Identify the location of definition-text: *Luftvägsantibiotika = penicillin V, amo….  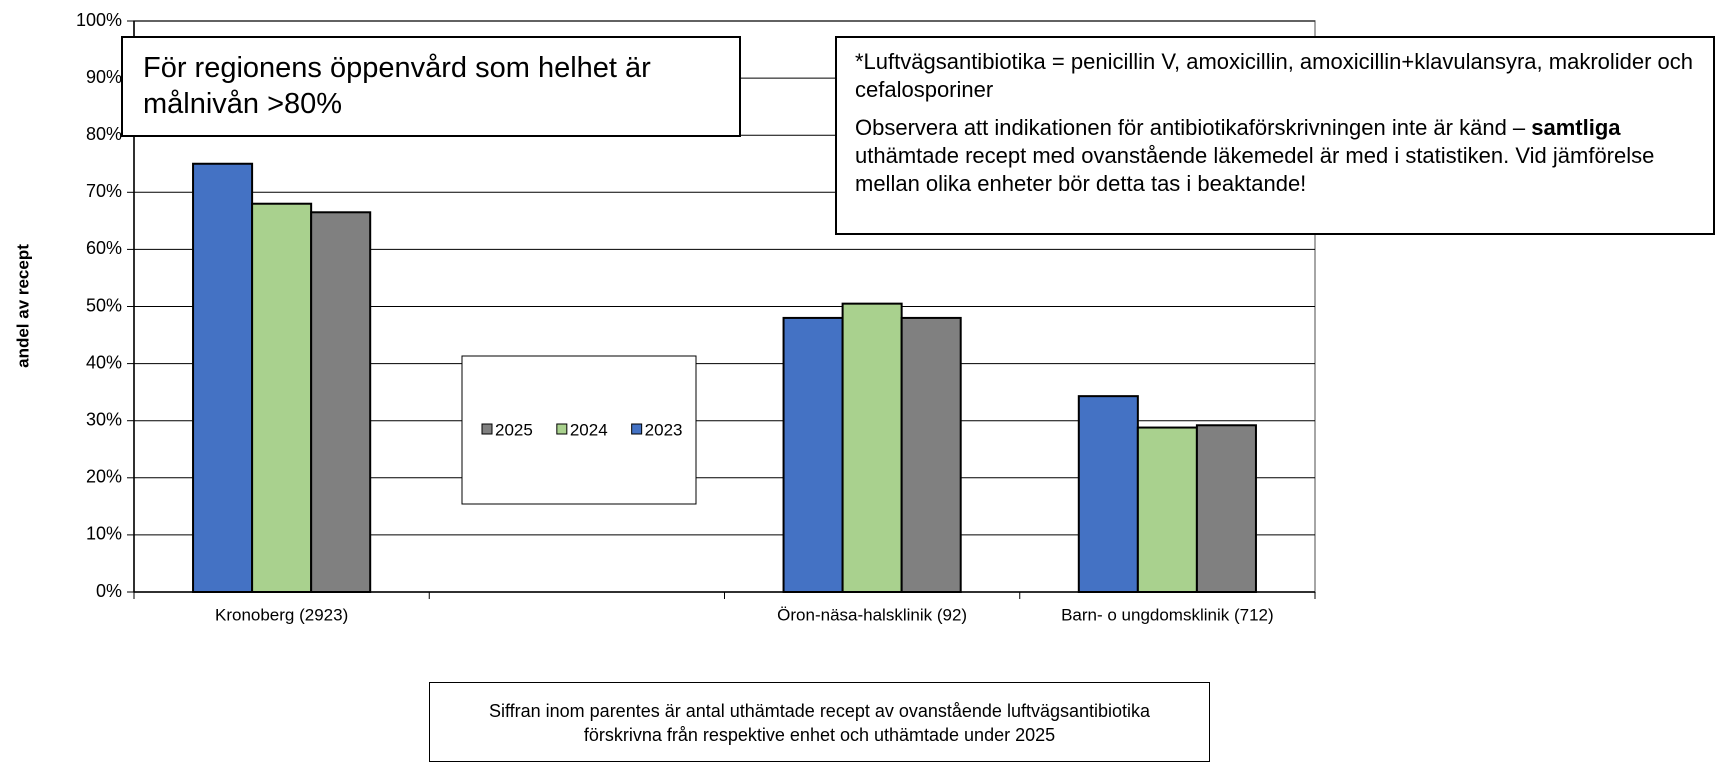
(1274, 75).